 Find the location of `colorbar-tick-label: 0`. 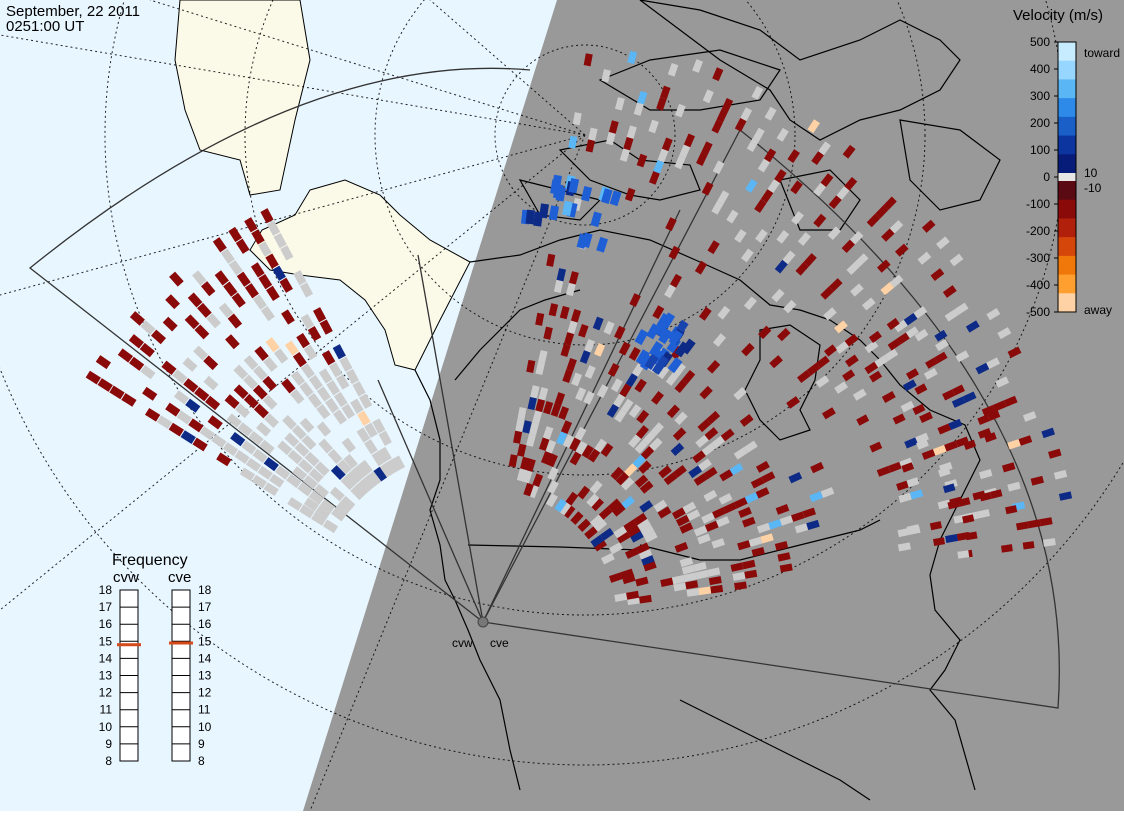

colorbar-tick-label: 0 is located at coordinates (1046, 177).